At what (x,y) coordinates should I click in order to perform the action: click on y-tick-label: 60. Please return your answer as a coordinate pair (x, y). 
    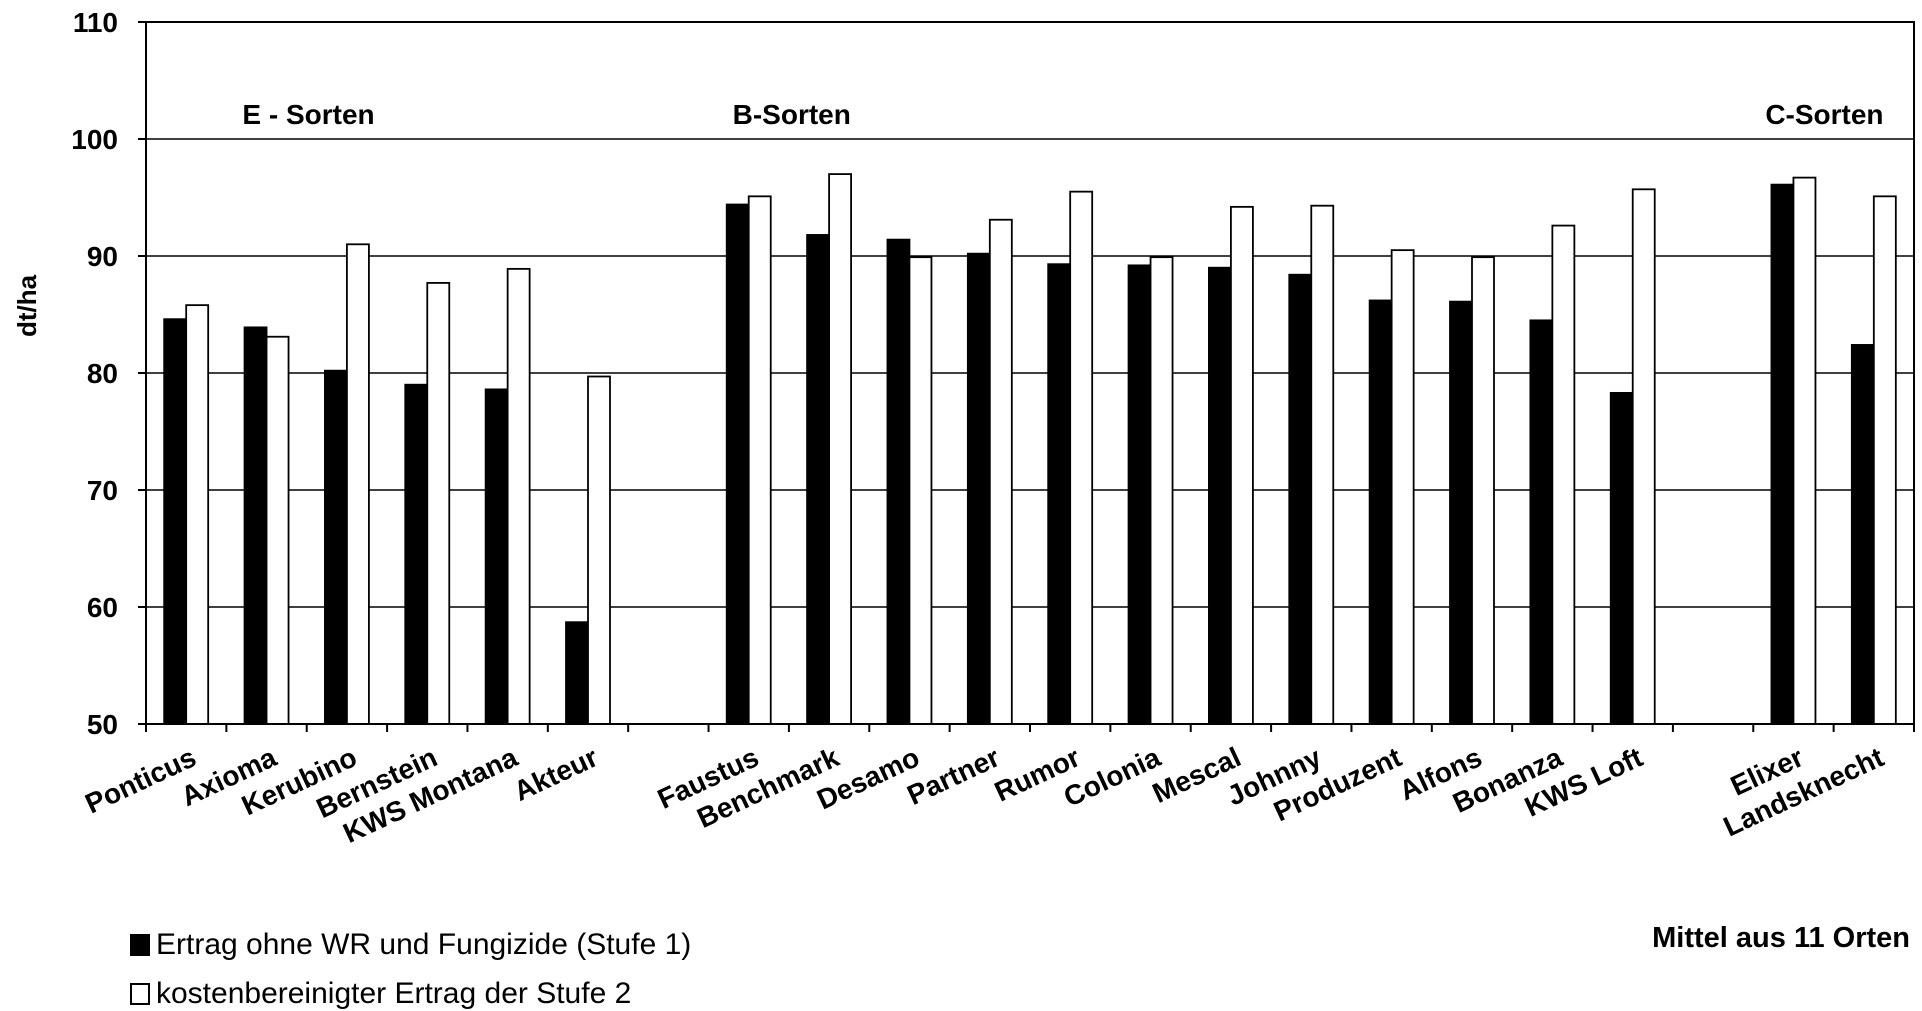
    Looking at the image, I should click on (102, 607).